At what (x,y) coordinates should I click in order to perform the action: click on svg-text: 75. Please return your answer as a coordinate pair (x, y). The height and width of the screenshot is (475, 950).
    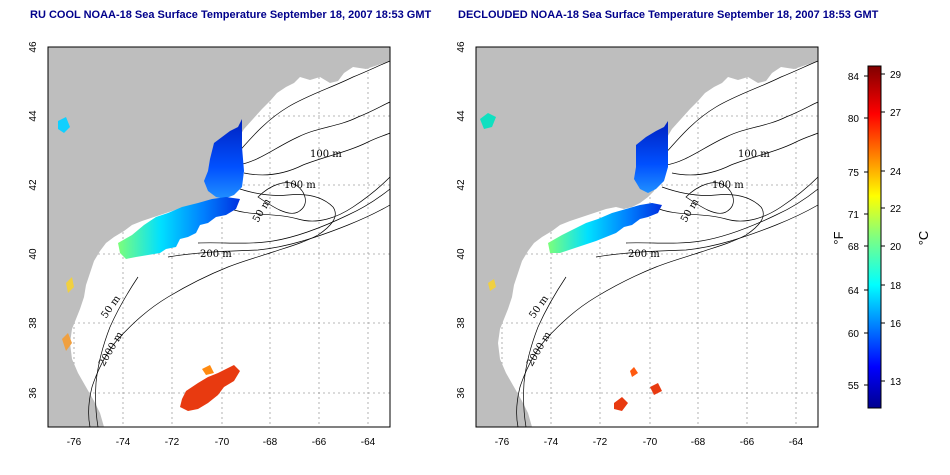
    Looking at the image, I should click on (854, 173).